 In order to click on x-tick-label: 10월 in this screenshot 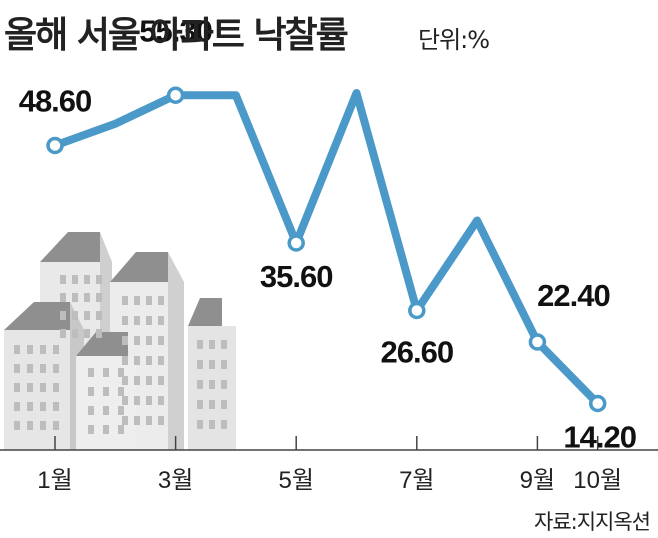, I will do `click(597, 480)`.